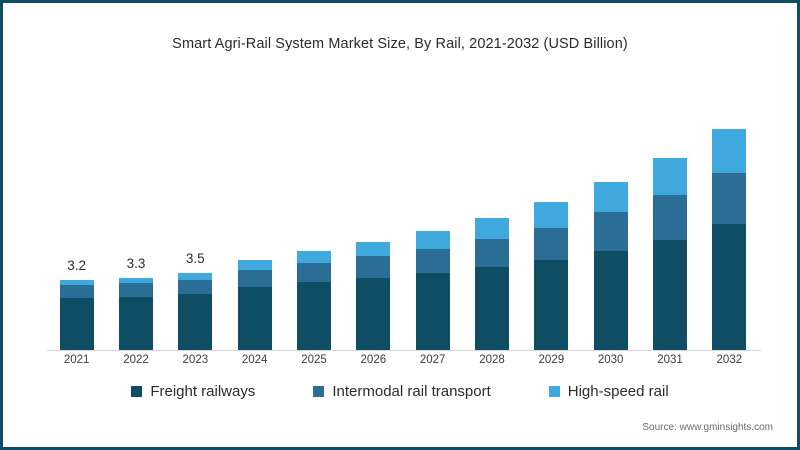 The height and width of the screenshot is (450, 800). I want to click on legend-item: Intermodal rail transport, so click(402, 391).